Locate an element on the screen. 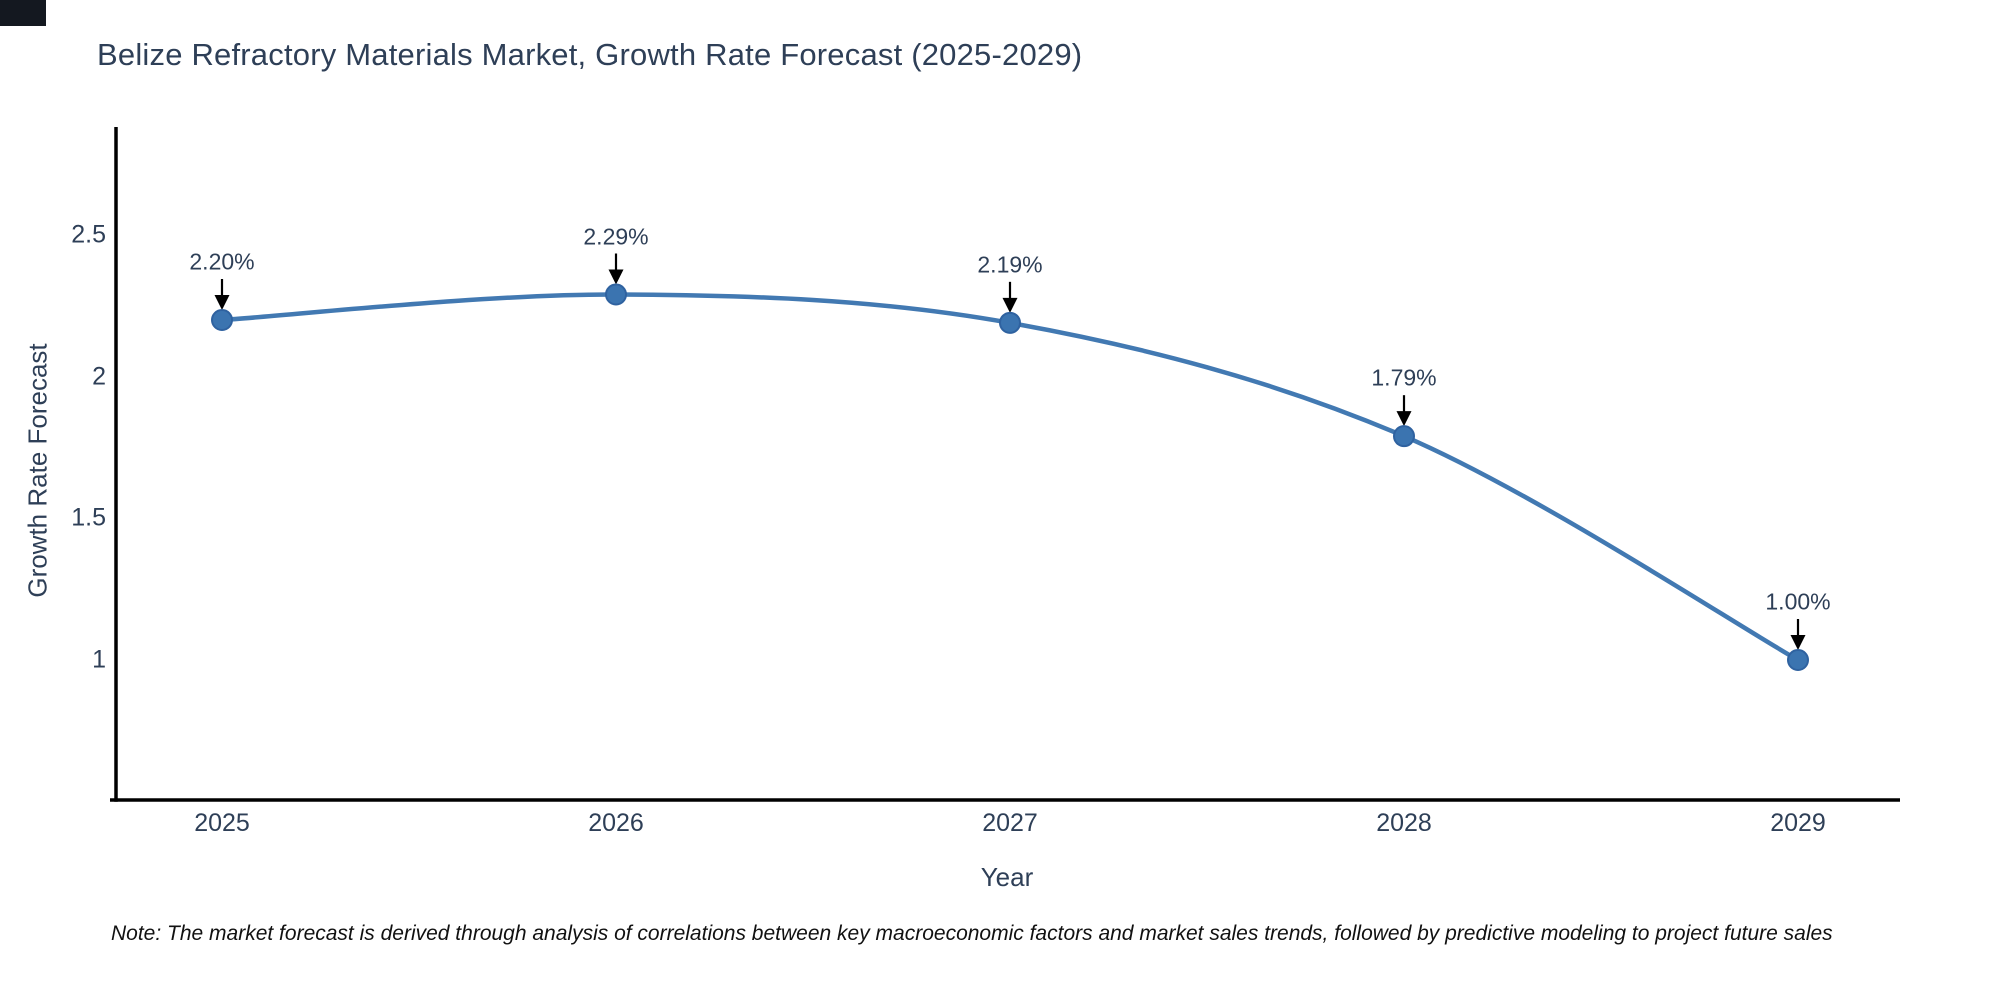  y-tick-label: 1.5 is located at coordinates (88, 517).